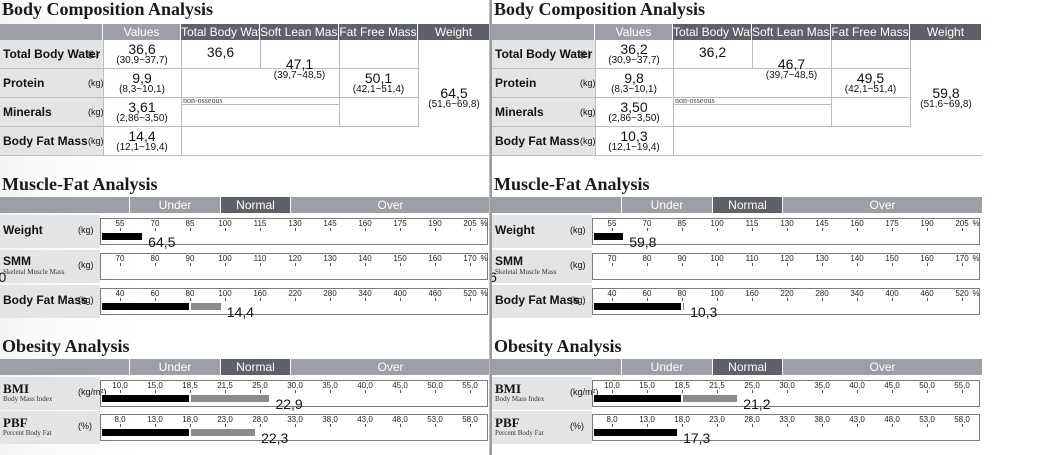 This screenshot has width=1038, height=455. What do you see at coordinates (155, 419) in the screenshot?
I see `ob-tick-label-1-1: 13,0` at bounding box center [155, 419].